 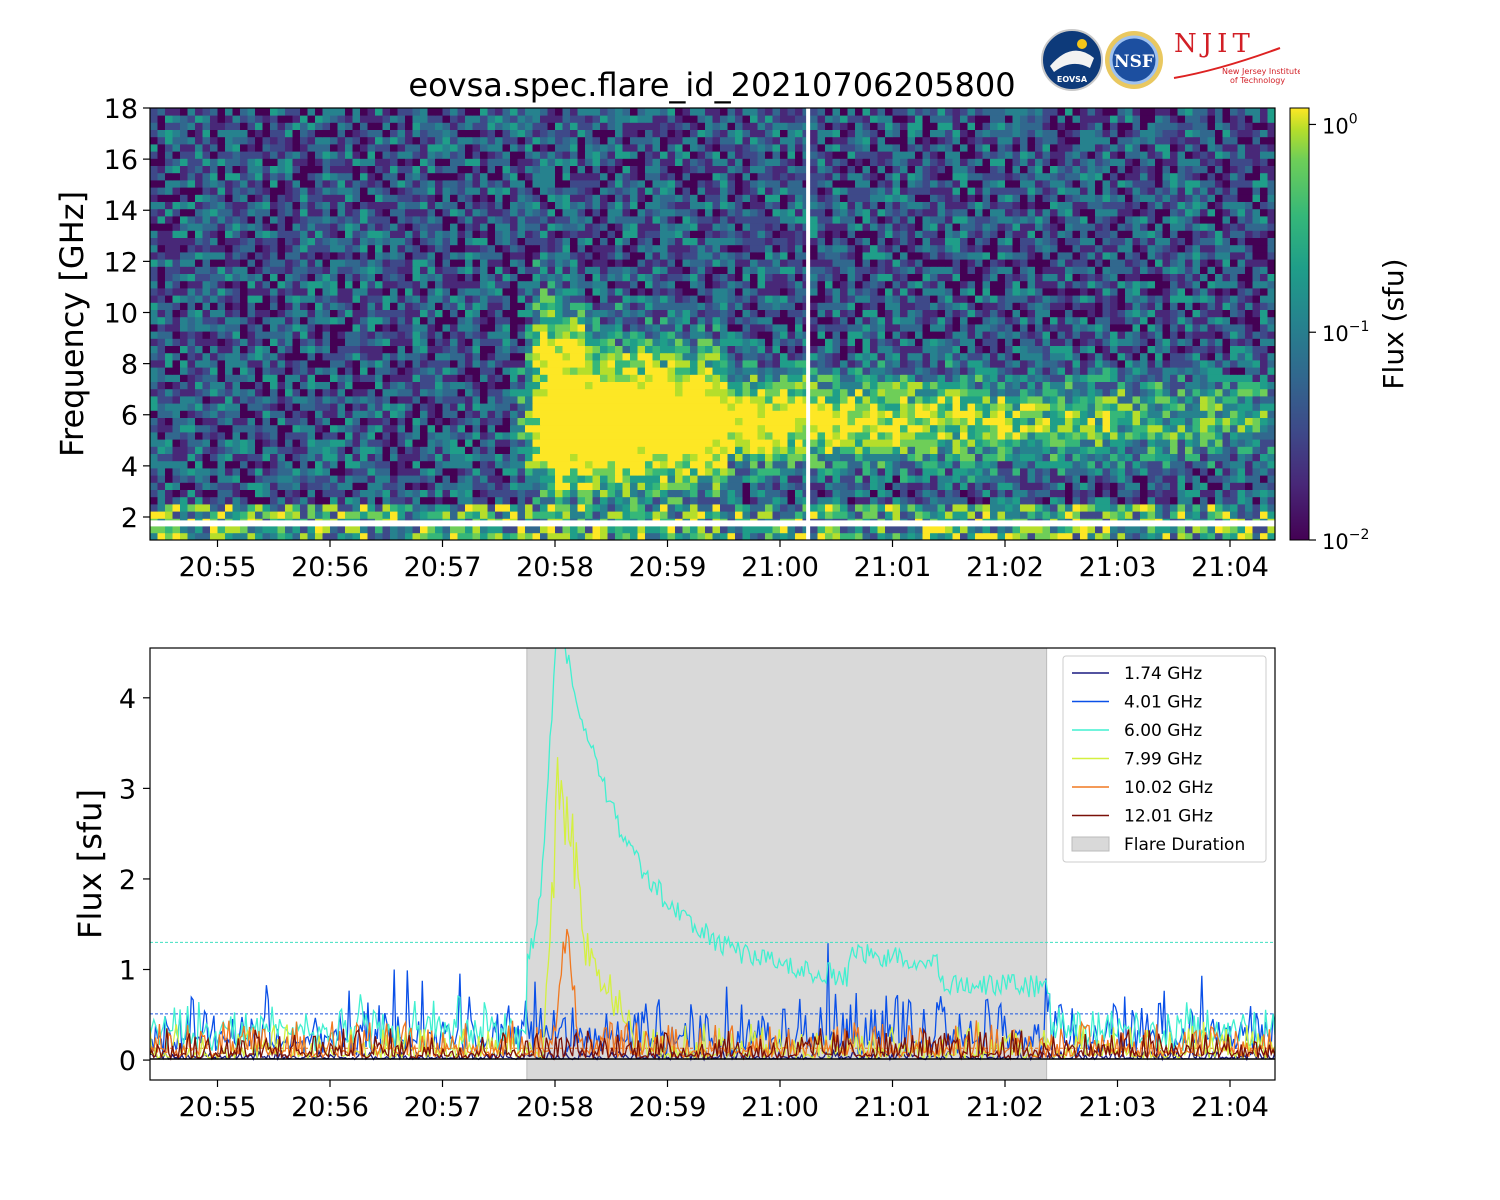 I want to click on lightcurve-y-axis: 0 1 2 3 4, so click(x=134, y=880).